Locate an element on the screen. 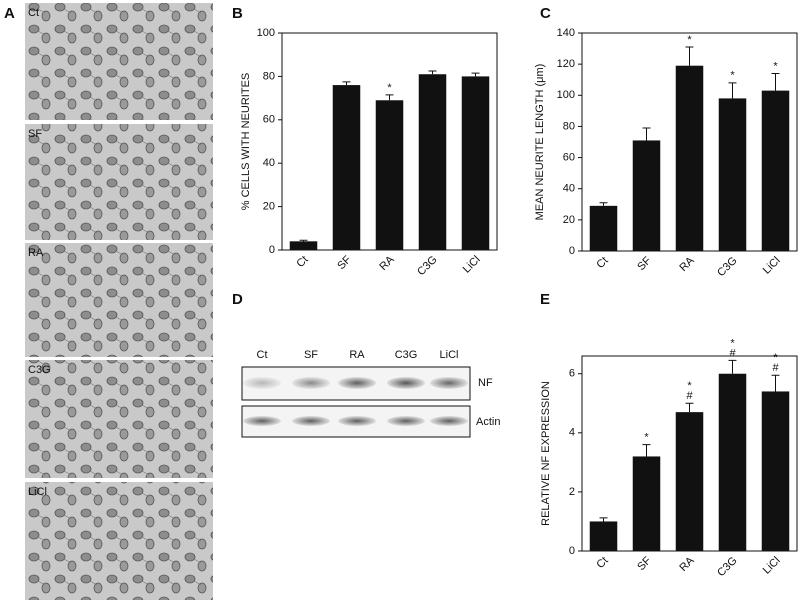  western-blot: Ct SF RA C3G LiCl NF Actin is located at coordinates (371, 388).